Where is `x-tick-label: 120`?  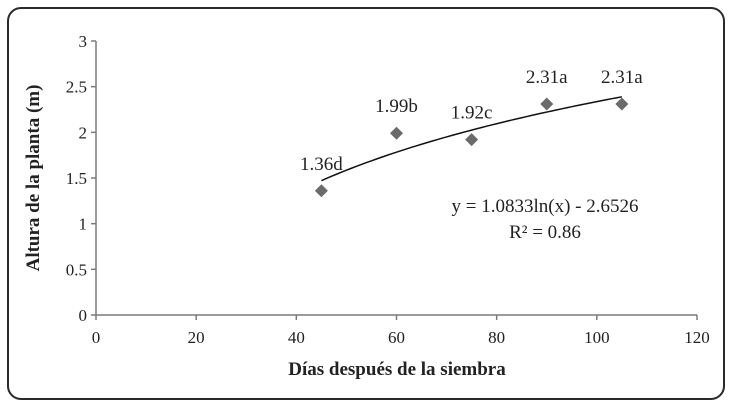 x-tick-label: 120 is located at coordinates (697, 337).